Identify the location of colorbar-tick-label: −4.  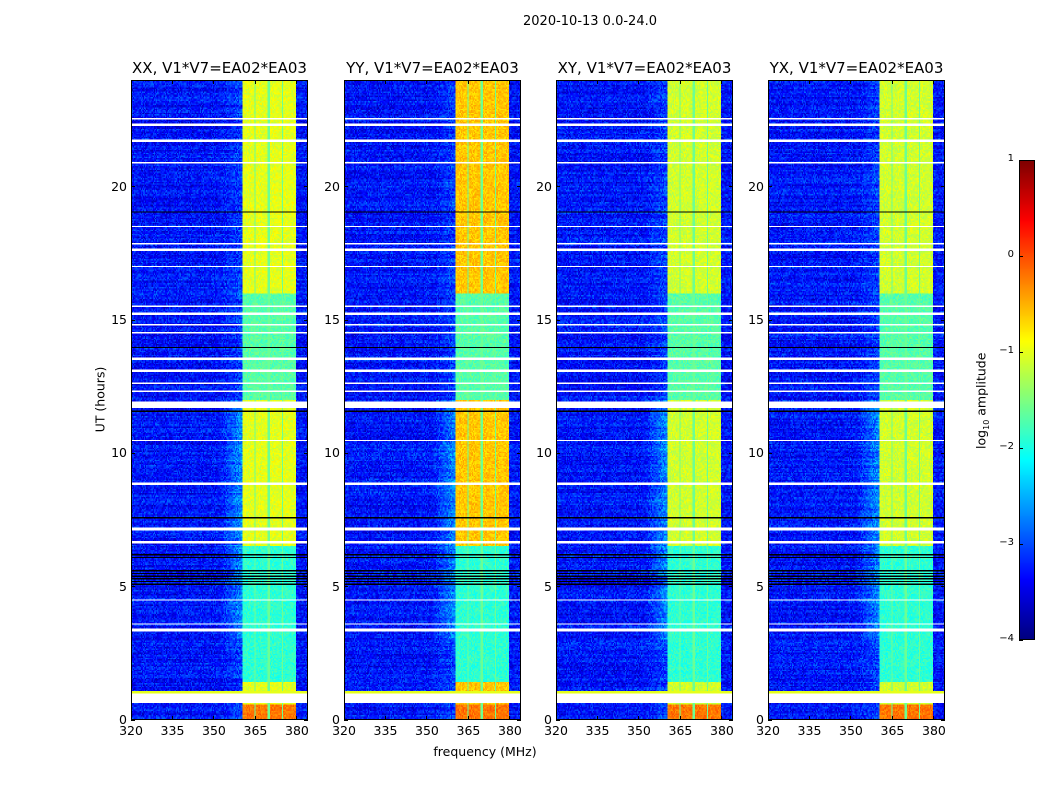
(1006, 638).